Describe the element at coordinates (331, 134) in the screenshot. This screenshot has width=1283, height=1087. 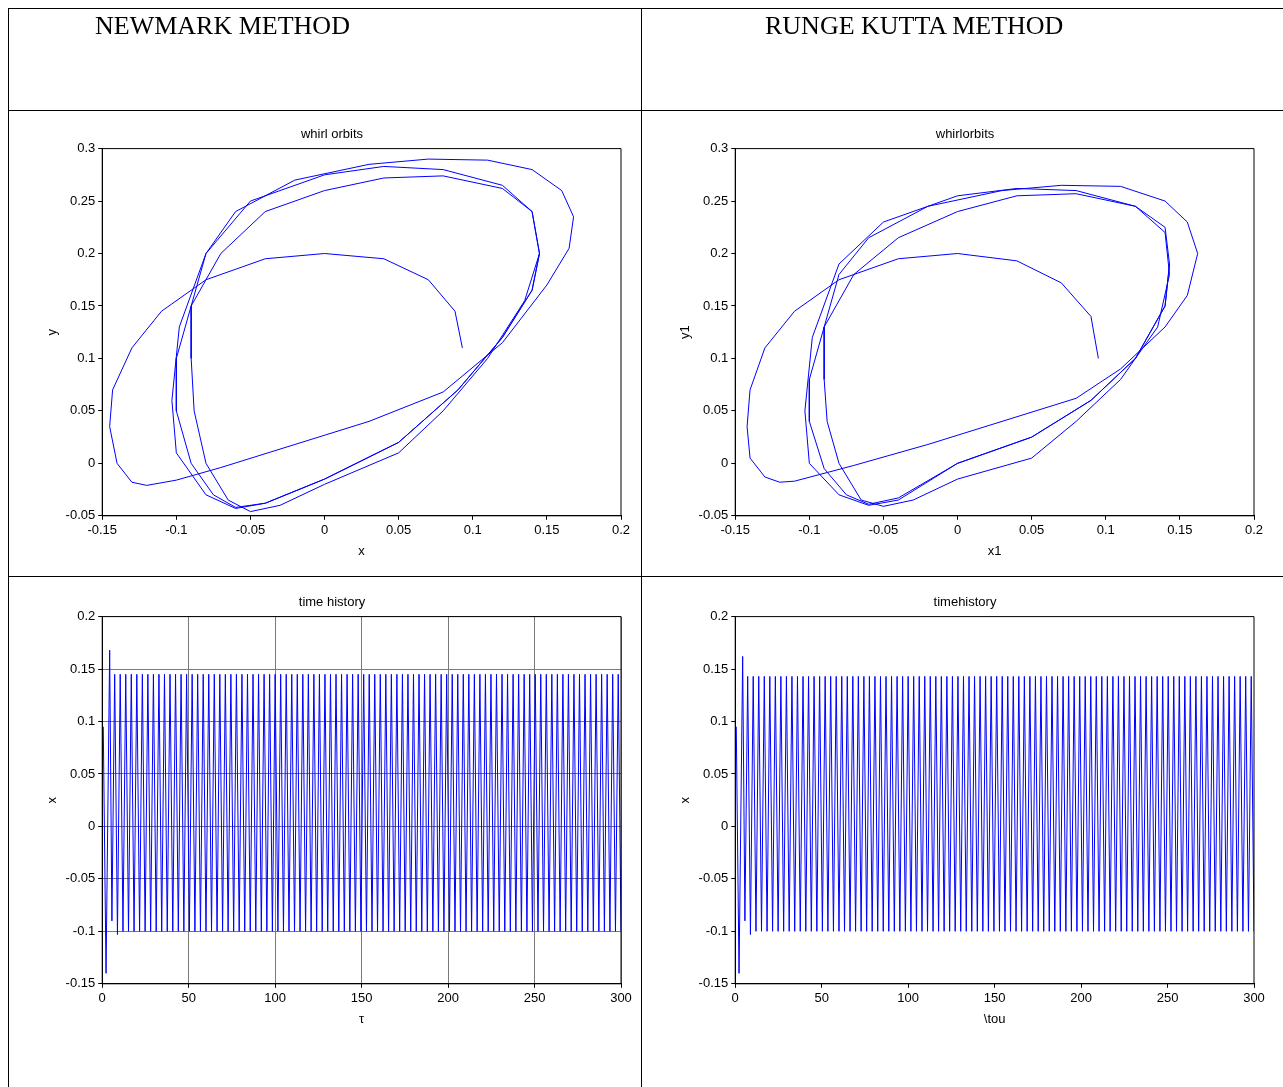
I see `chart-title: whirl orbits` at that location.